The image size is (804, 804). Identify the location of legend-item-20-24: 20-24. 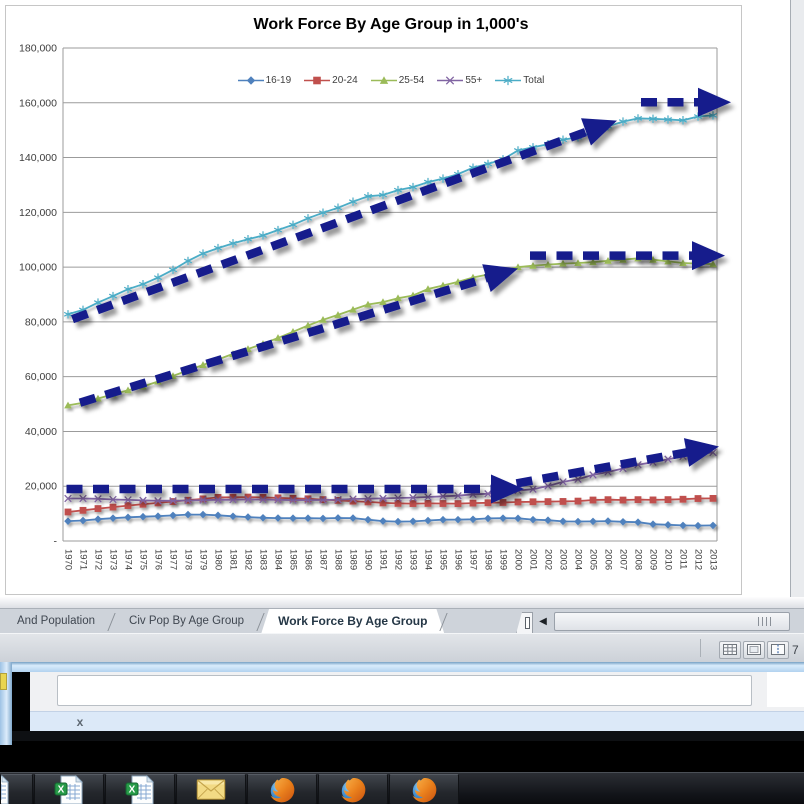
(331, 80).